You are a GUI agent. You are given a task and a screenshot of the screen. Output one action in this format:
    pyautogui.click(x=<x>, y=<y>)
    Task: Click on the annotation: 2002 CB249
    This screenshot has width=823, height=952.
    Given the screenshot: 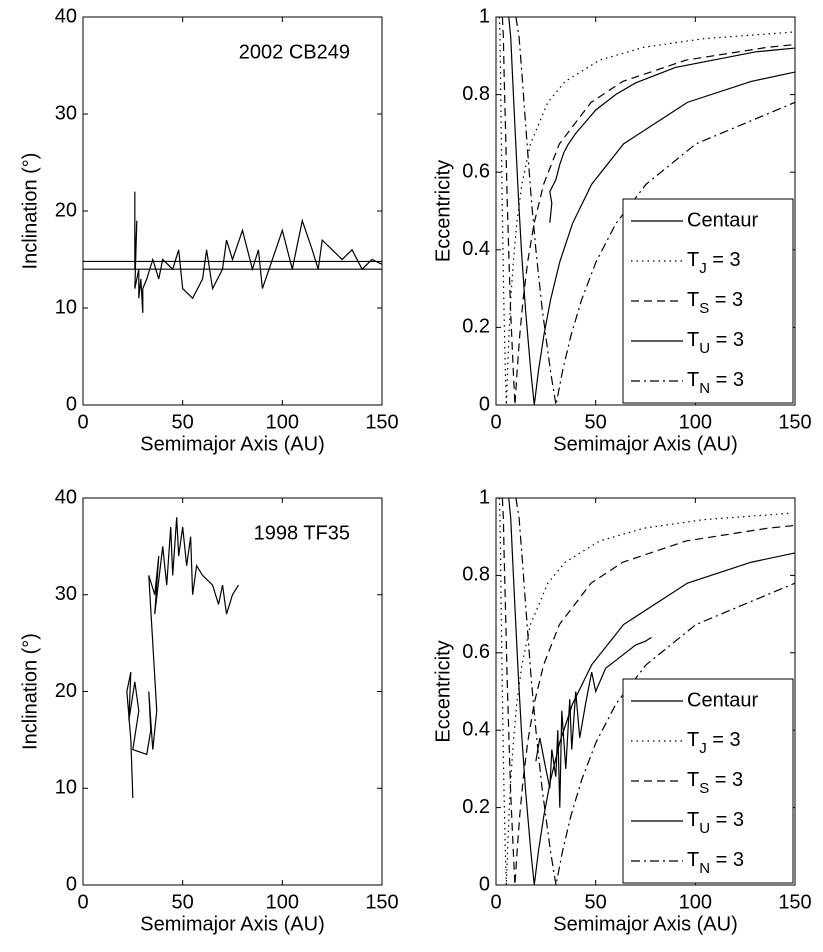 What is the action you would take?
    pyautogui.click(x=294, y=52)
    